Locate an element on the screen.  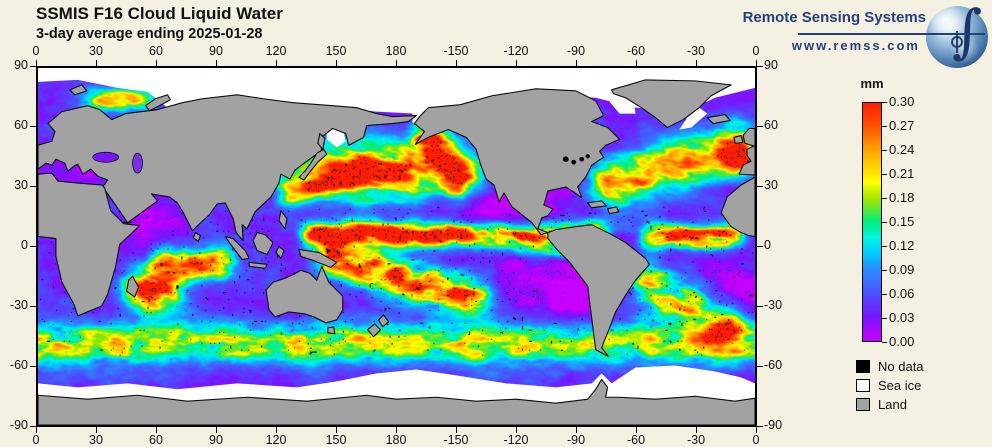
north-america is located at coordinates (517, 162).